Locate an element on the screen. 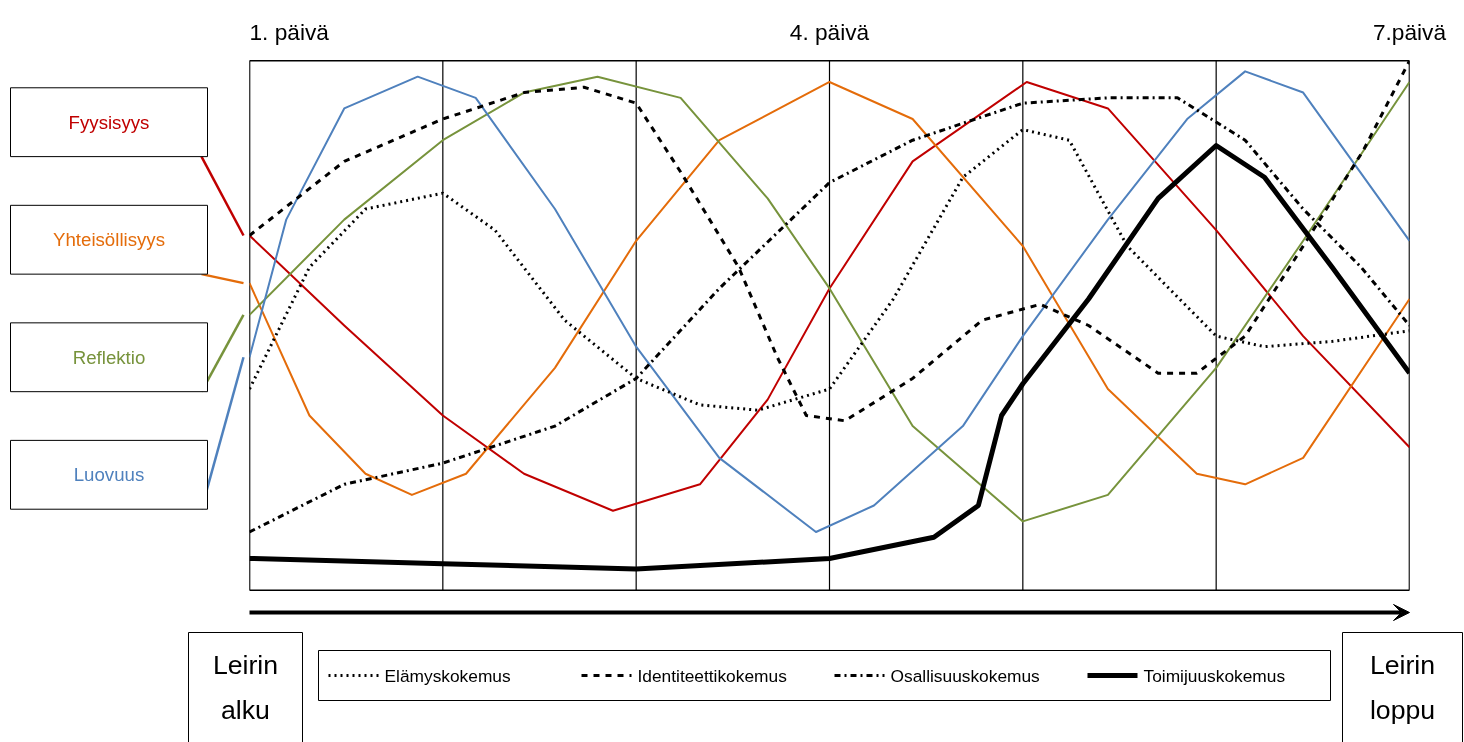 This screenshot has height=742, width=1464. text: Yhteisöllisyys is located at coordinates (109, 240).